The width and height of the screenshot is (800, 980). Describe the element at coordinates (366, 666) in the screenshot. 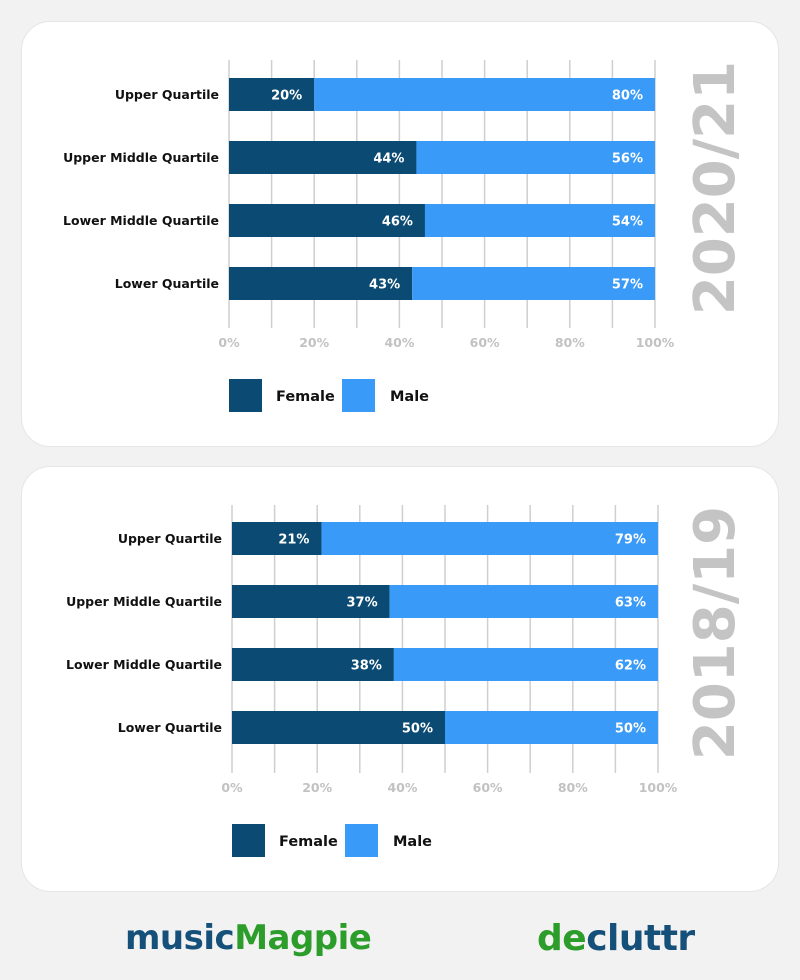

I see `bar-female-label: 38%` at that location.